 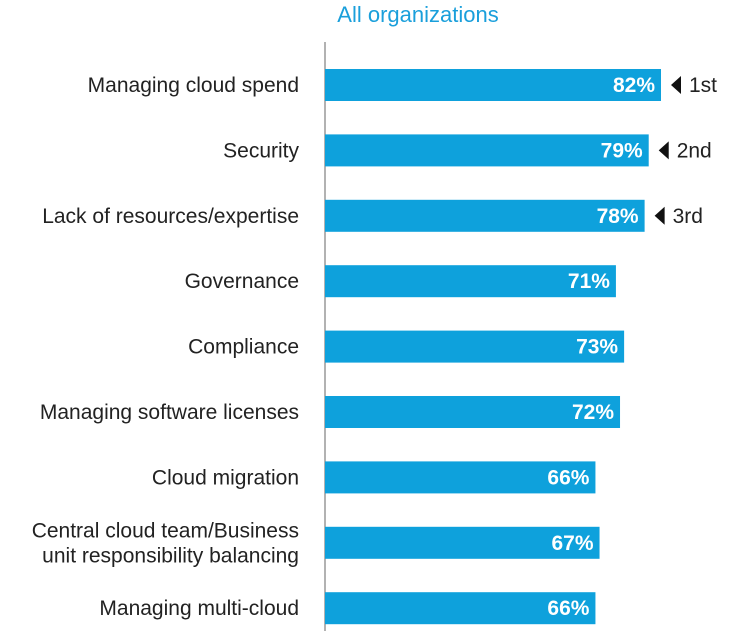 I want to click on category-label: Compliance, so click(x=243, y=347).